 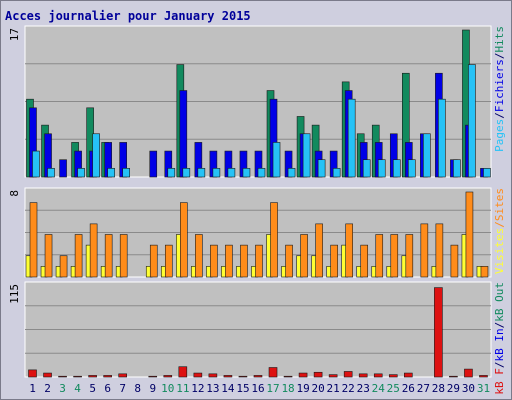 What do you see at coordinates (14, 294) in the screenshot?
I see `y-max-label: 115` at bounding box center [14, 294].